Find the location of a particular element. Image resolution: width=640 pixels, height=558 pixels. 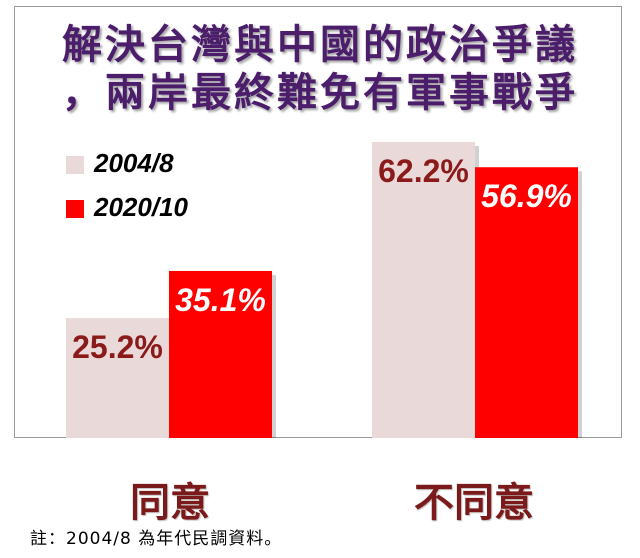

data-label-agree-2020-10: 35.1% is located at coordinates (220, 300).